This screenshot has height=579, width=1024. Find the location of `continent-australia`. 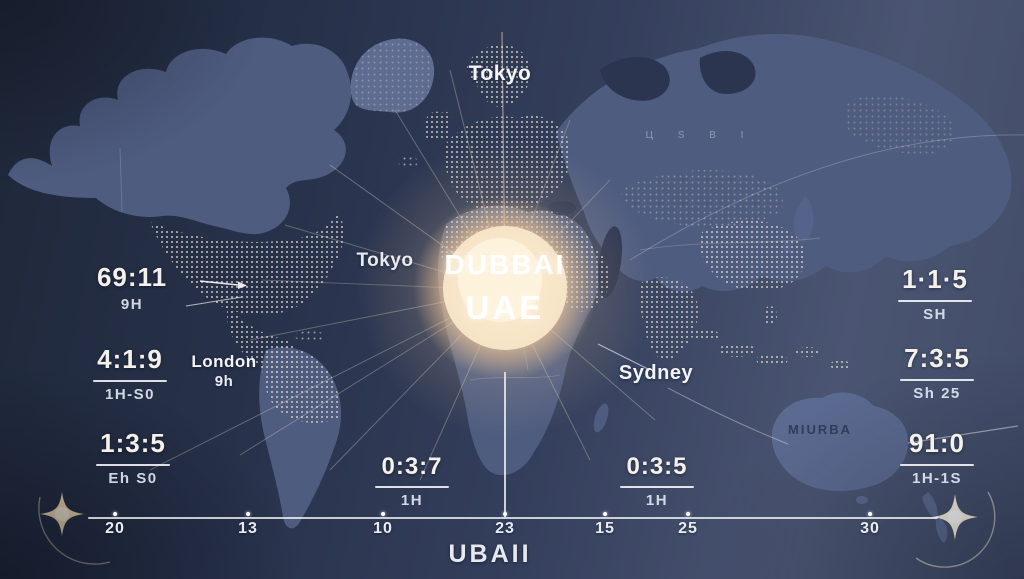

continent-australia is located at coordinates (840, 442).